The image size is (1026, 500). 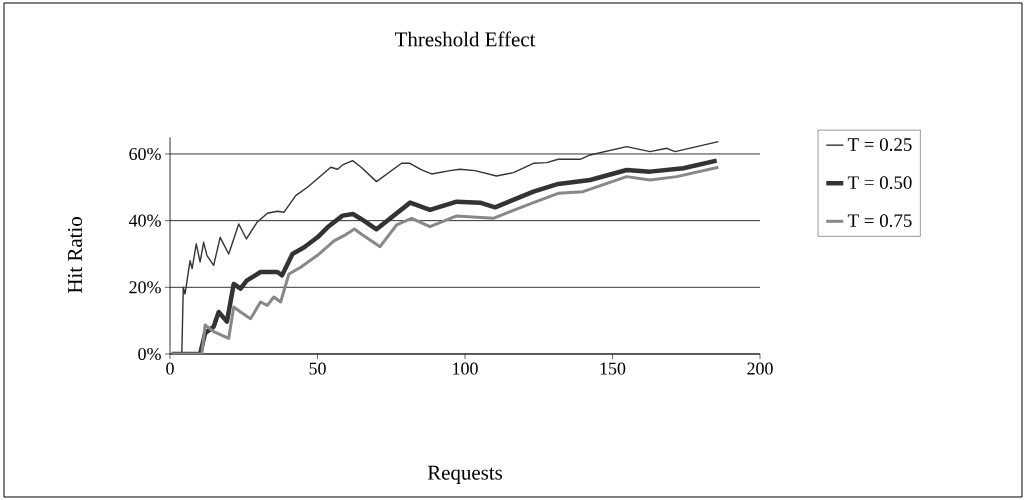 What do you see at coordinates (317, 368) in the screenshot?
I see `x-tick-label: 50` at bounding box center [317, 368].